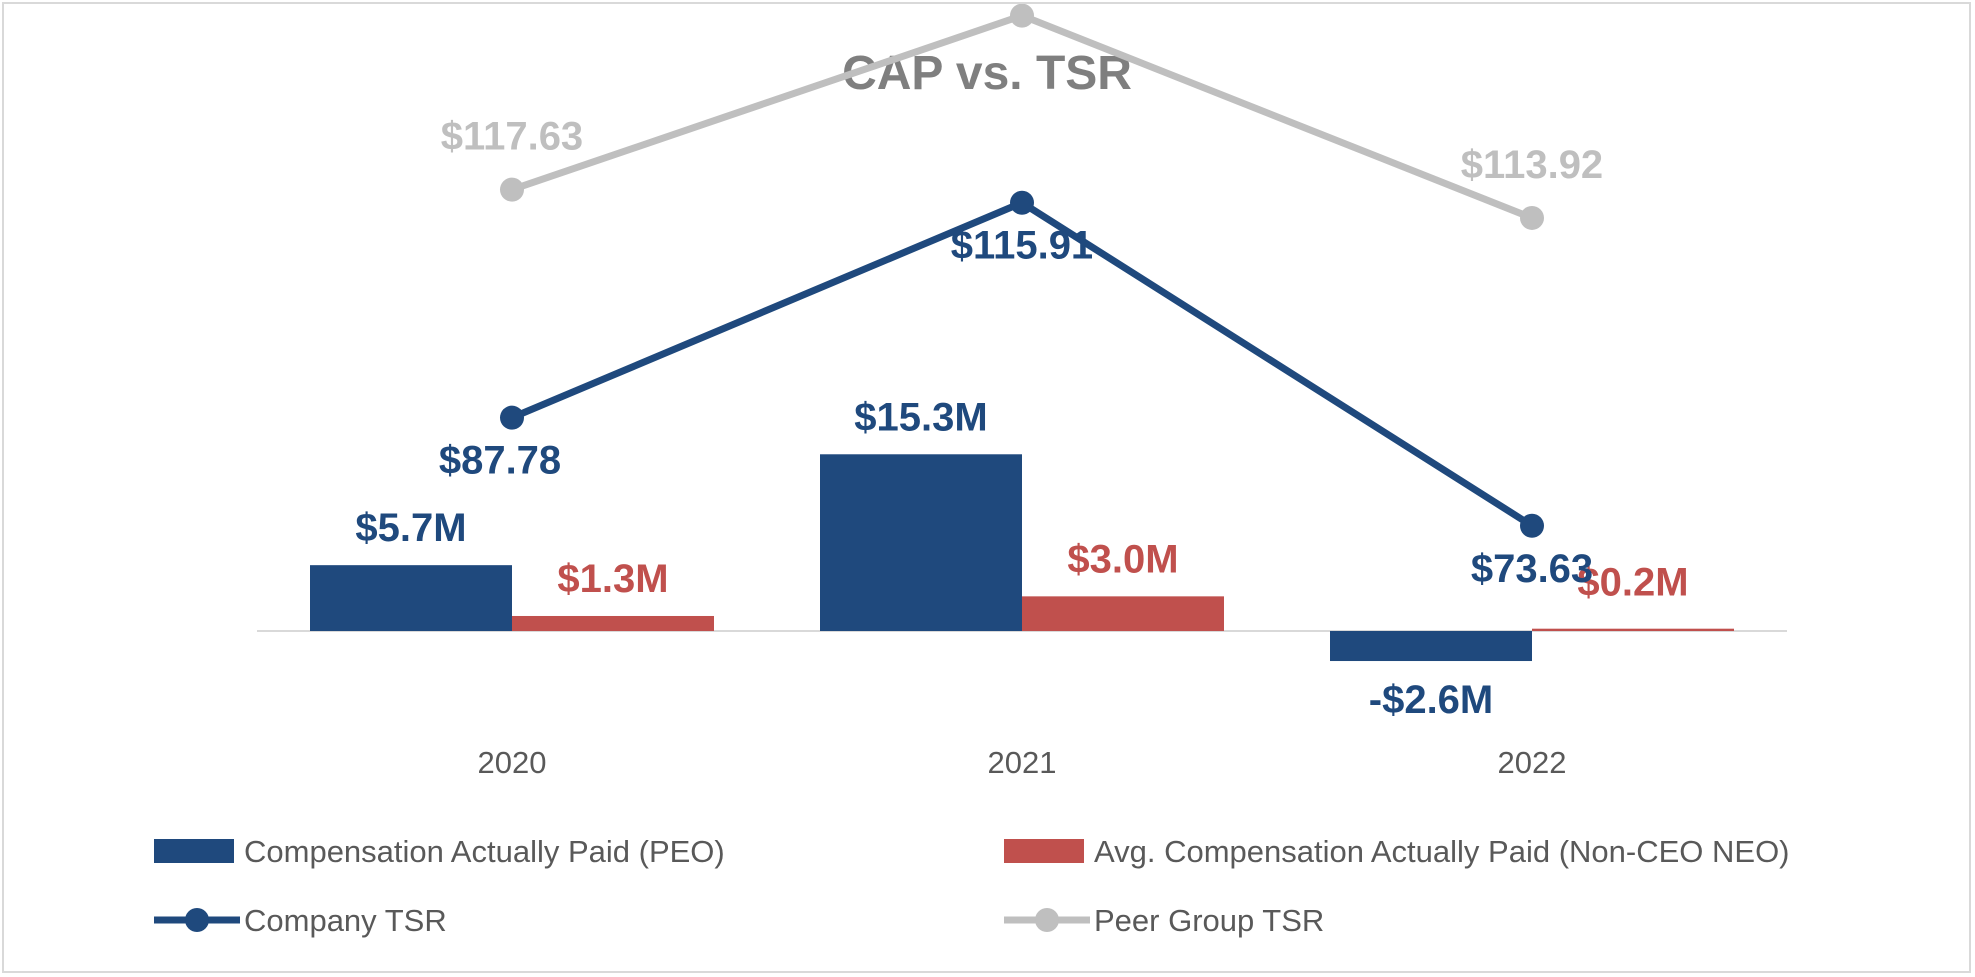 The image size is (1975, 977). I want to click on line-peer-group-tsr, so click(1022, 117).